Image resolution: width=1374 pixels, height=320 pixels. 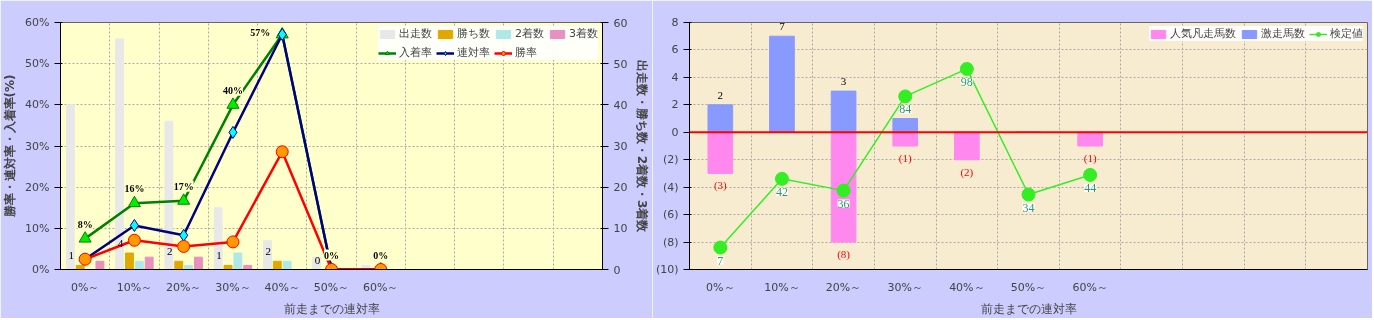 What do you see at coordinates (1090, 187) in the screenshot?
I see `data-label: 44` at bounding box center [1090, 187].